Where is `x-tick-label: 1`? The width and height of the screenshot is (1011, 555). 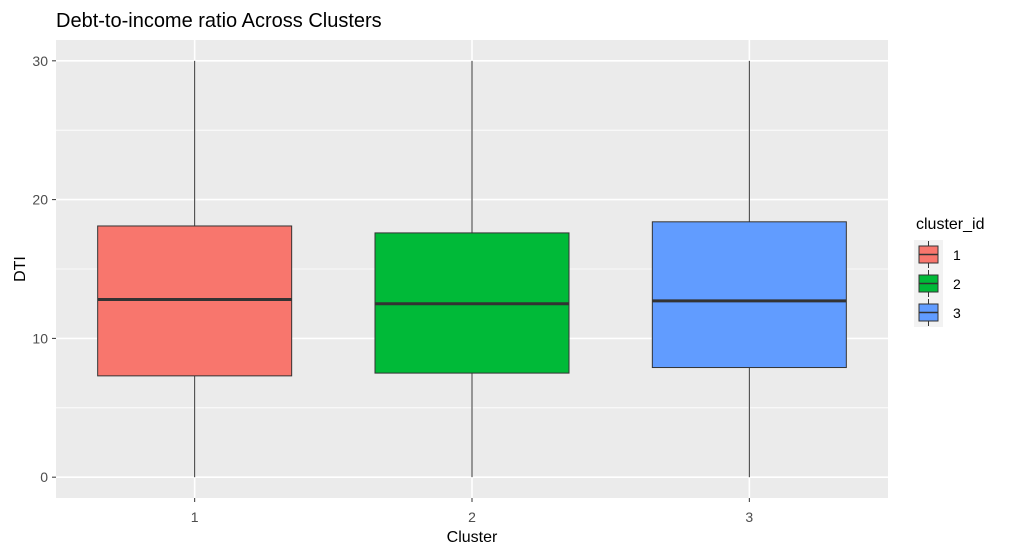 x-tick-label: 1 is located at coordinates (195, 517).